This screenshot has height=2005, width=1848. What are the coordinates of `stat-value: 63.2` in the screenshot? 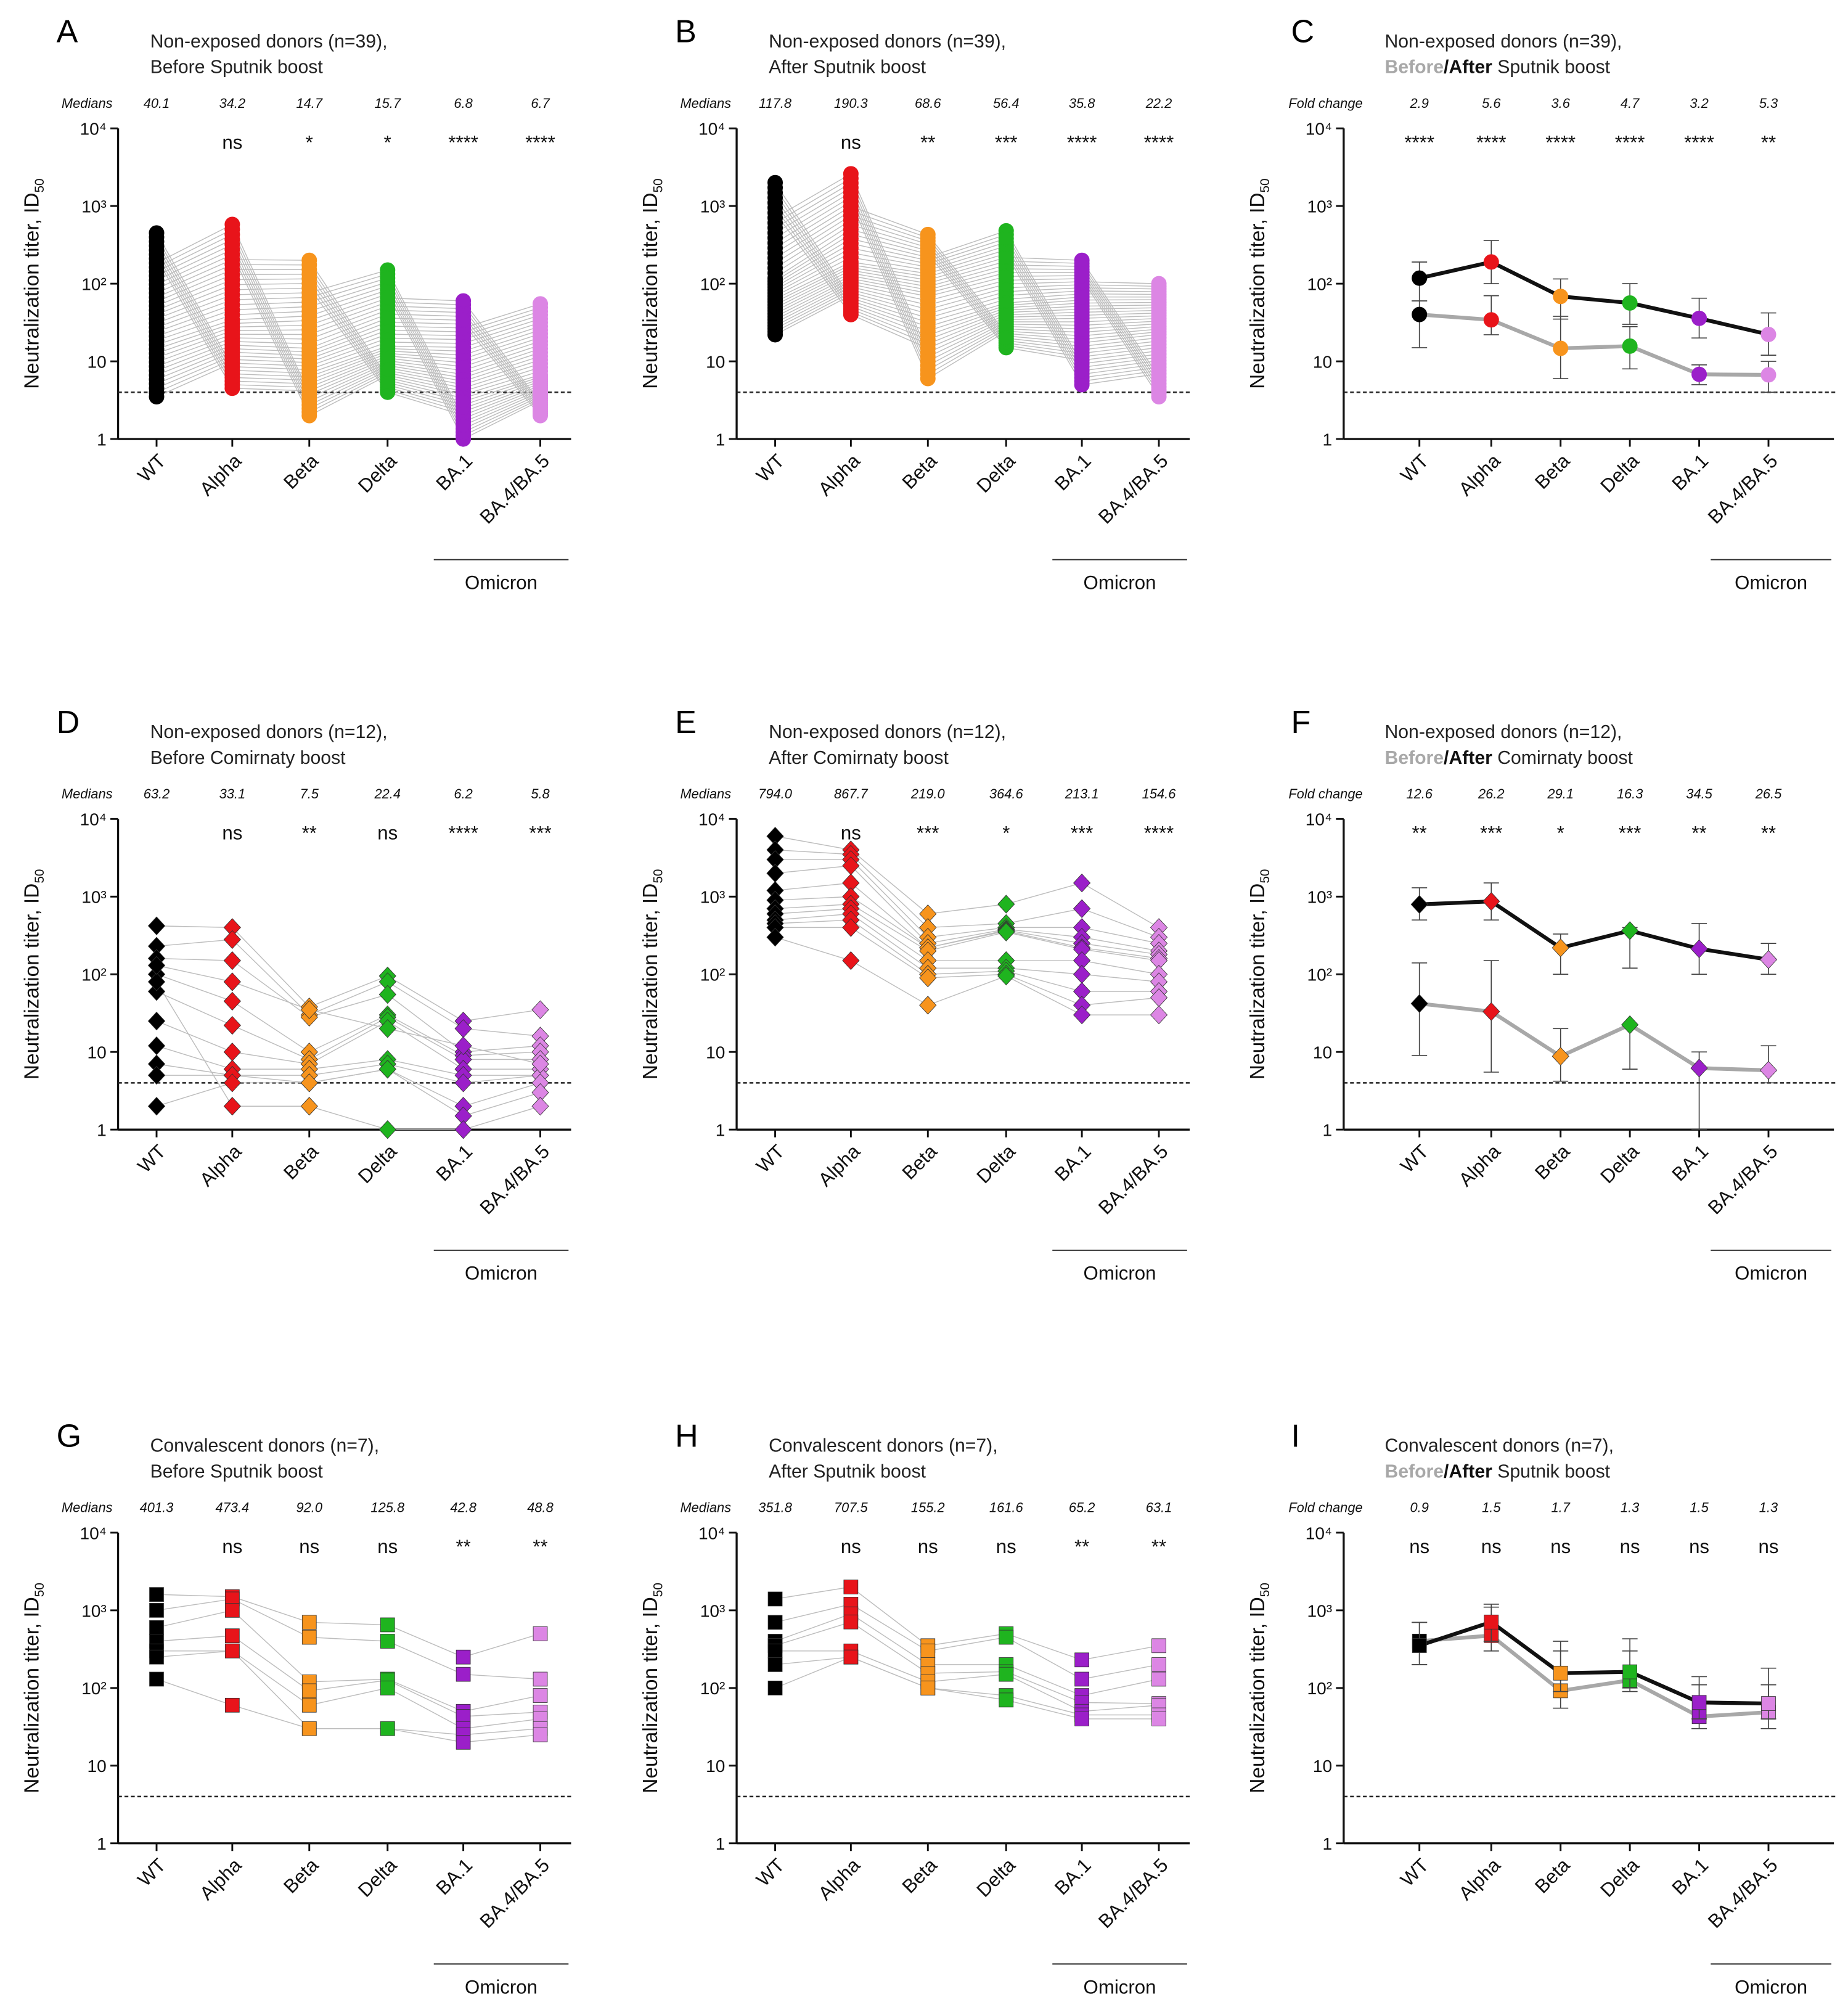 It's located at (157, 794).